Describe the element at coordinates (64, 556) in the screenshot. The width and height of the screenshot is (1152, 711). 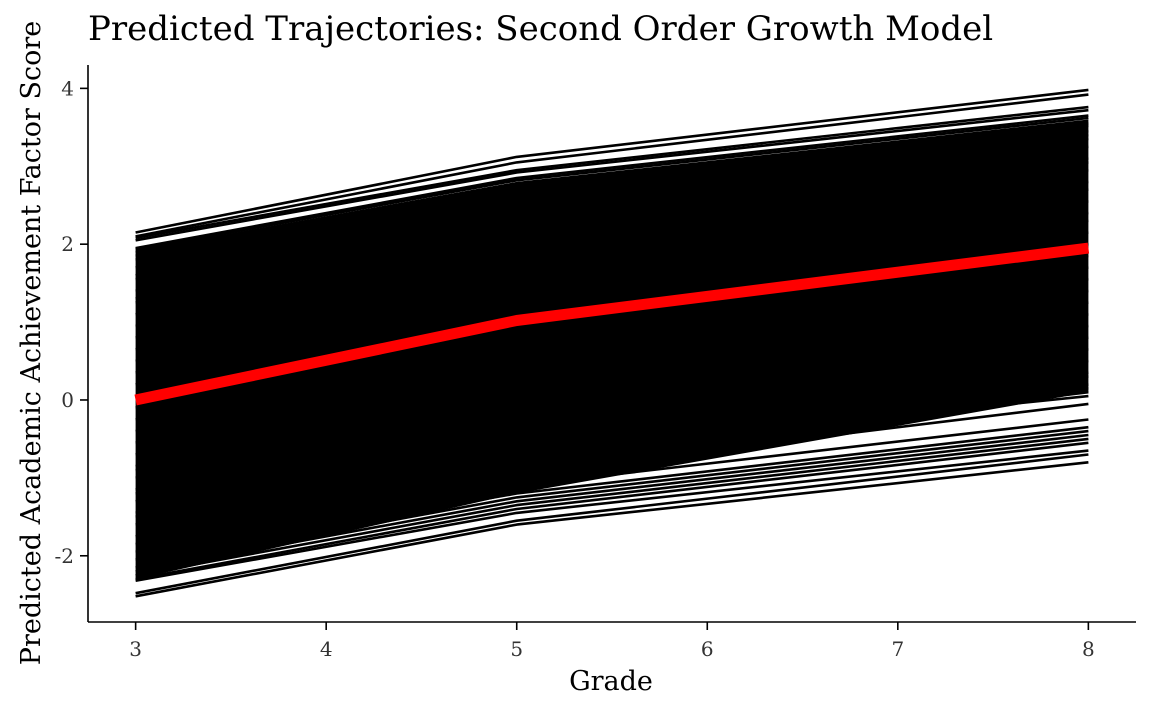
I see `y-tick-label--2: -2` at that location.